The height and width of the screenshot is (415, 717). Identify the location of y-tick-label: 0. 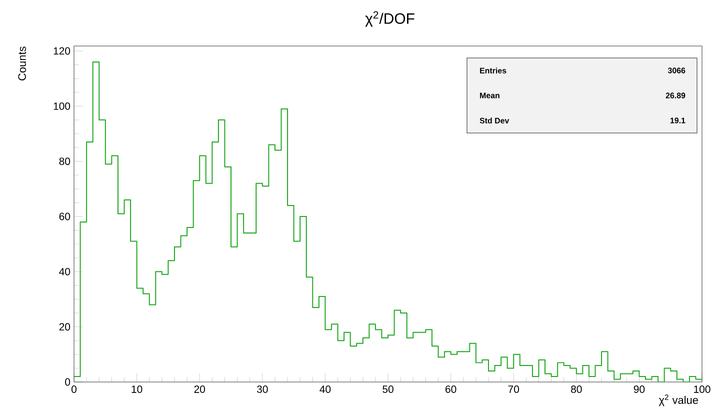
(67, 382).